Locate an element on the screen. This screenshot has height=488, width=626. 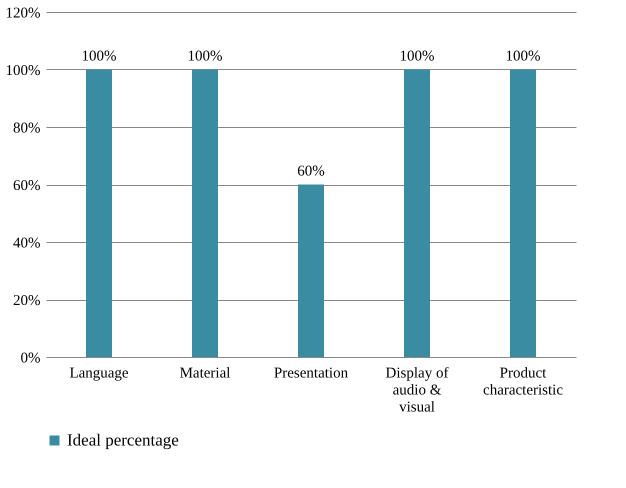
y-tick-label: 120% is located at coordinates (23, 14).